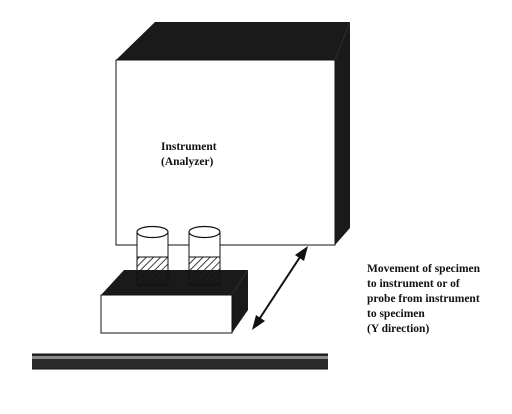  Describe the element at coordinates (152, 271) in the screenshot. I see `cylinder-left-hatched-base` at that location.